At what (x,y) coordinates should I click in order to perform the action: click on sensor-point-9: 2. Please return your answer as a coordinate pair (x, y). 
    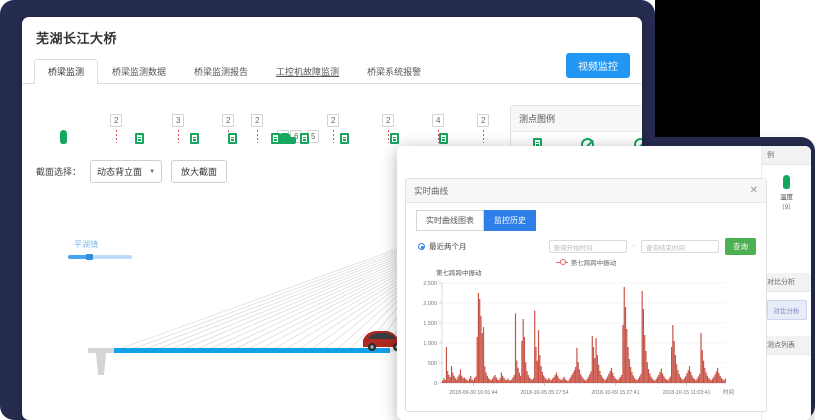
    Looking at the image, I should click on (388, 127).